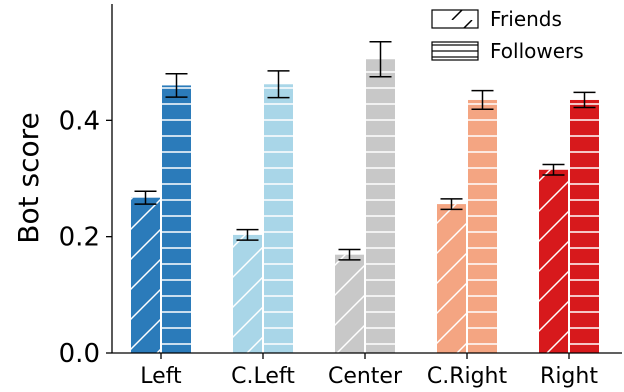  I want to click on y-ticks-group: 0.0 0.2 0.4, so click(85, 237).